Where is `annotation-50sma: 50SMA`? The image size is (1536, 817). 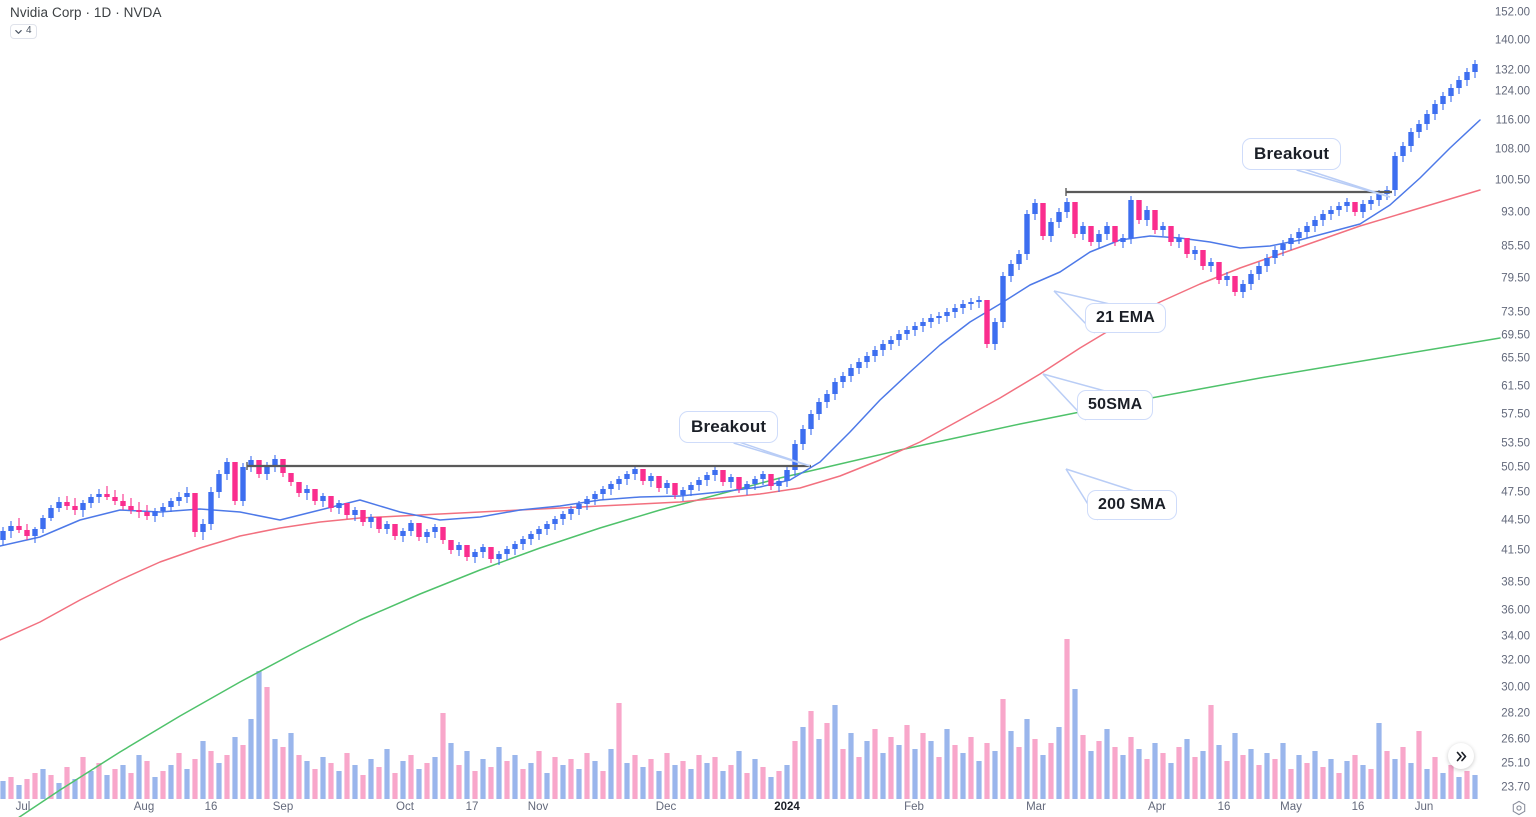
annotation-50sma: 50SMA is located at coordinates (1115, 405).